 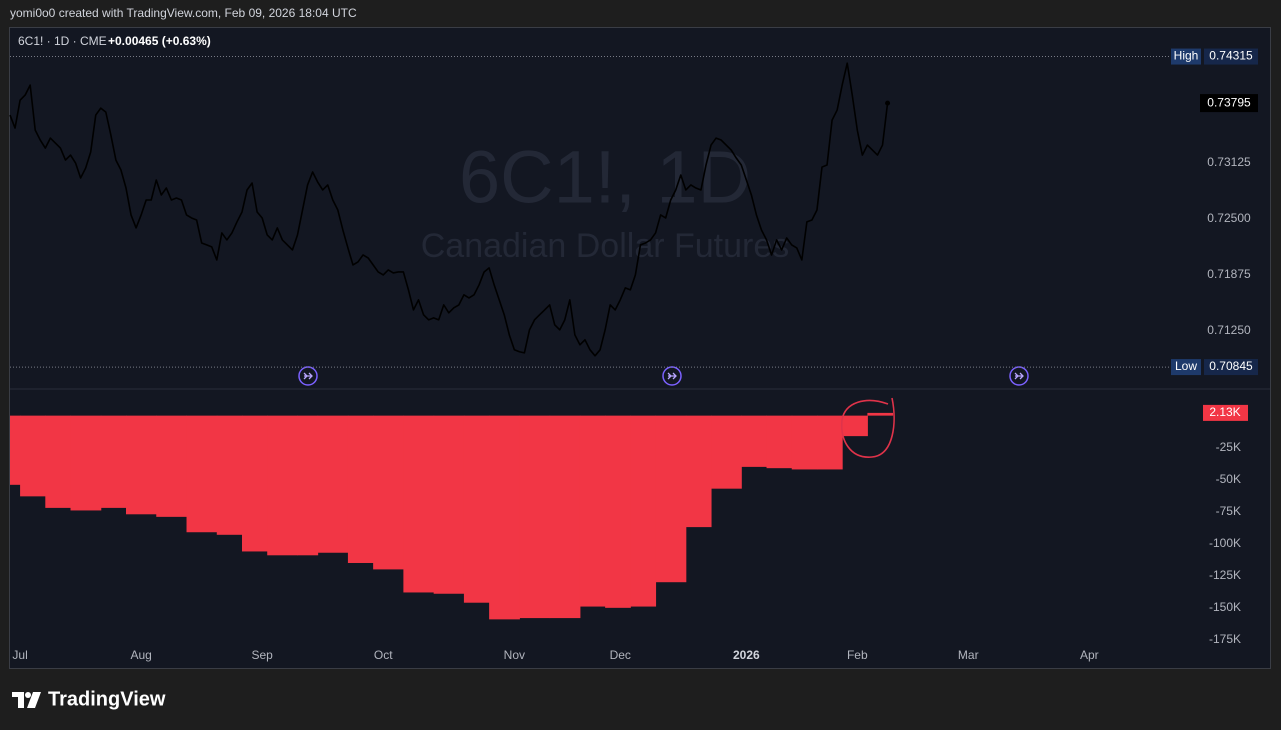 I want to click on footer-brand: TradingView, so click(x=107, y=699).